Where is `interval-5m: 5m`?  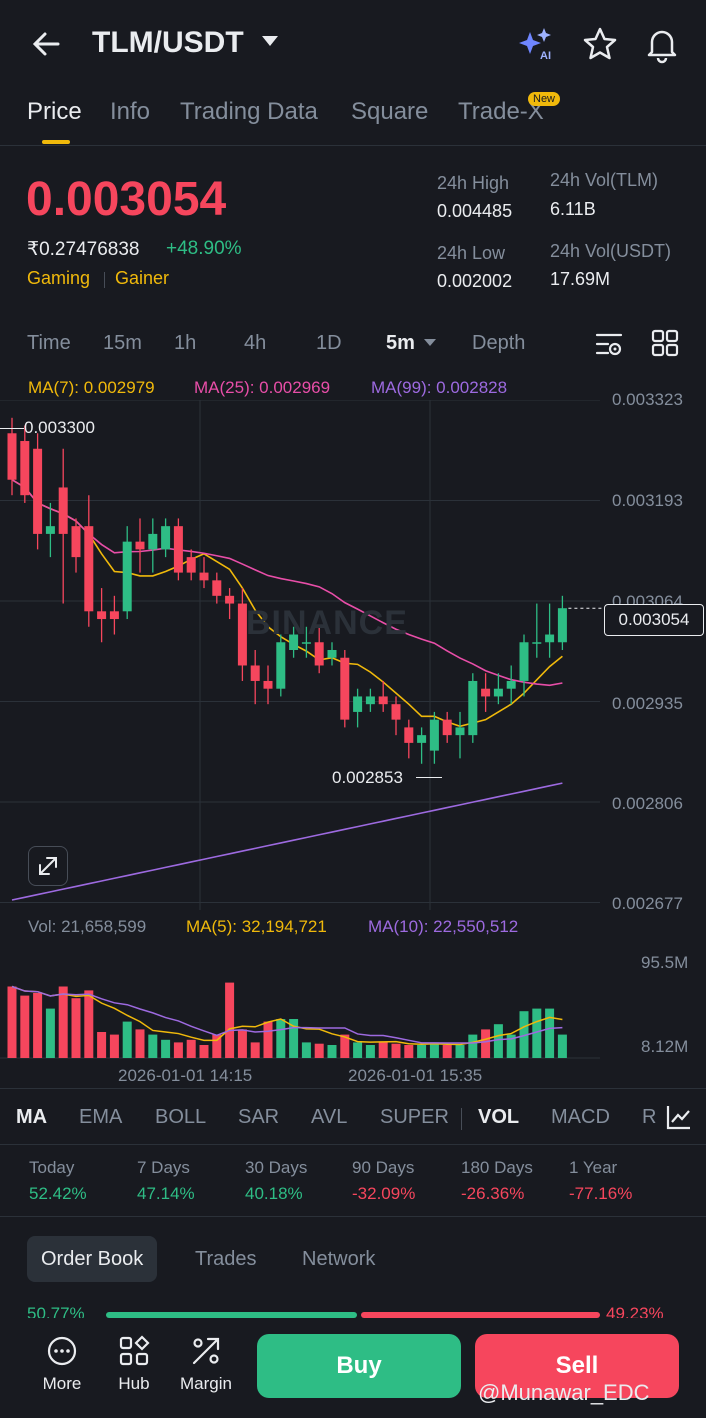
interval-5m: 5m is located at coordinates (400, 343).